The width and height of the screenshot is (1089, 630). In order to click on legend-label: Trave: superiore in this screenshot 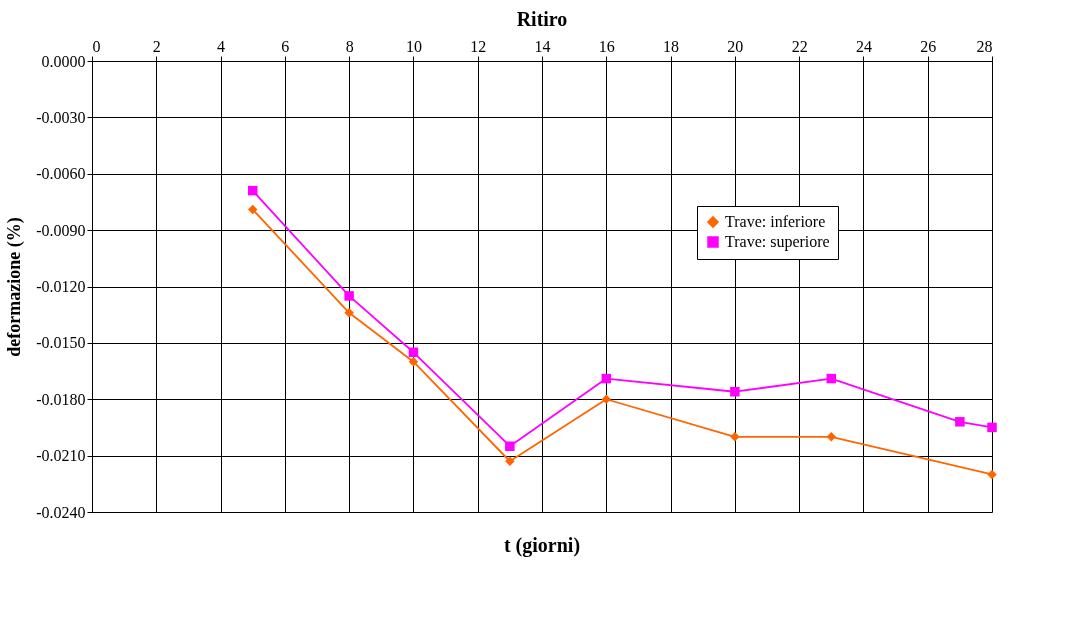, I will do `click(777, 242)`.